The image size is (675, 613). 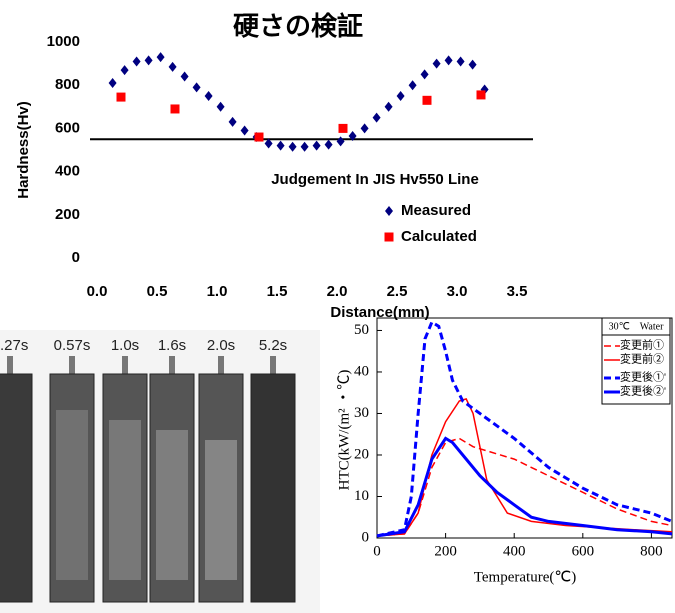 What do you see at coordinates (361, 413) in the screenshot?
I see `y-tick-label: 30` at bounding box center [361, 413].